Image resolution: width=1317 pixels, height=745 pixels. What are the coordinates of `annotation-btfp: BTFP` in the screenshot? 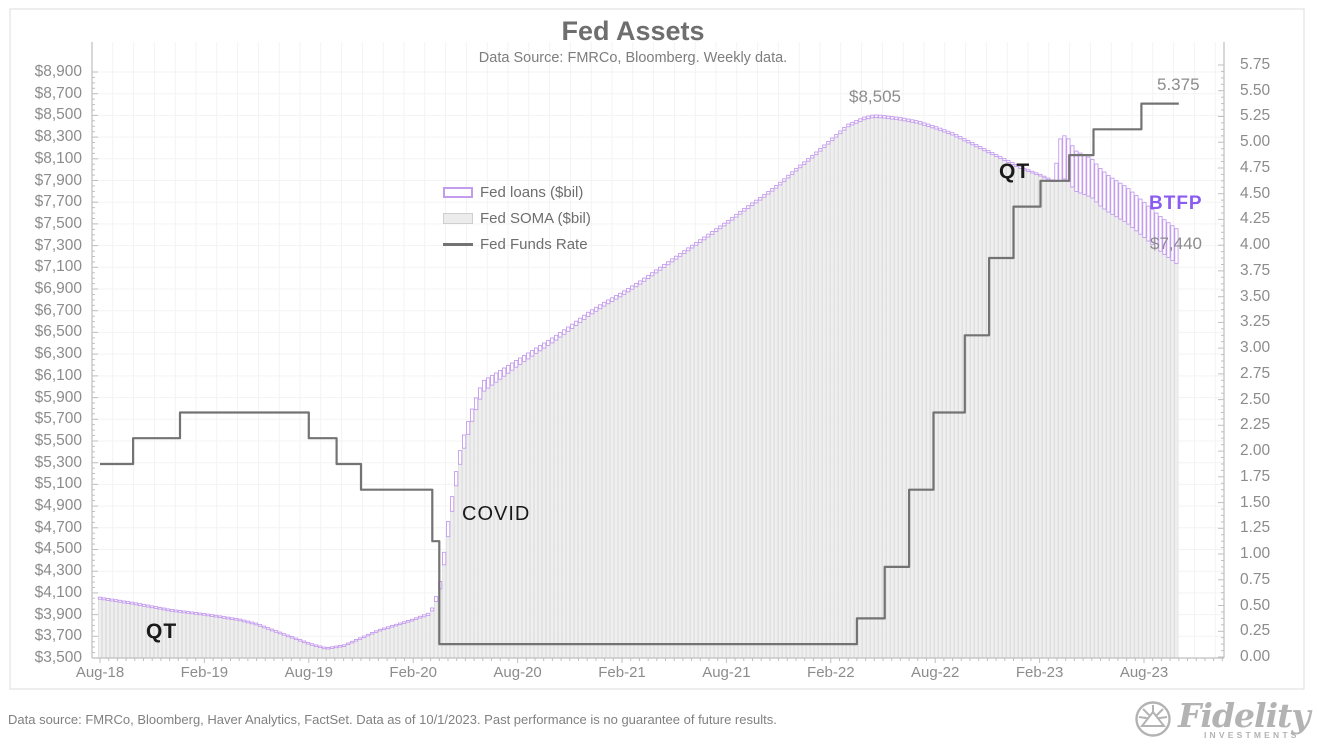 It's located at (1176, 203).